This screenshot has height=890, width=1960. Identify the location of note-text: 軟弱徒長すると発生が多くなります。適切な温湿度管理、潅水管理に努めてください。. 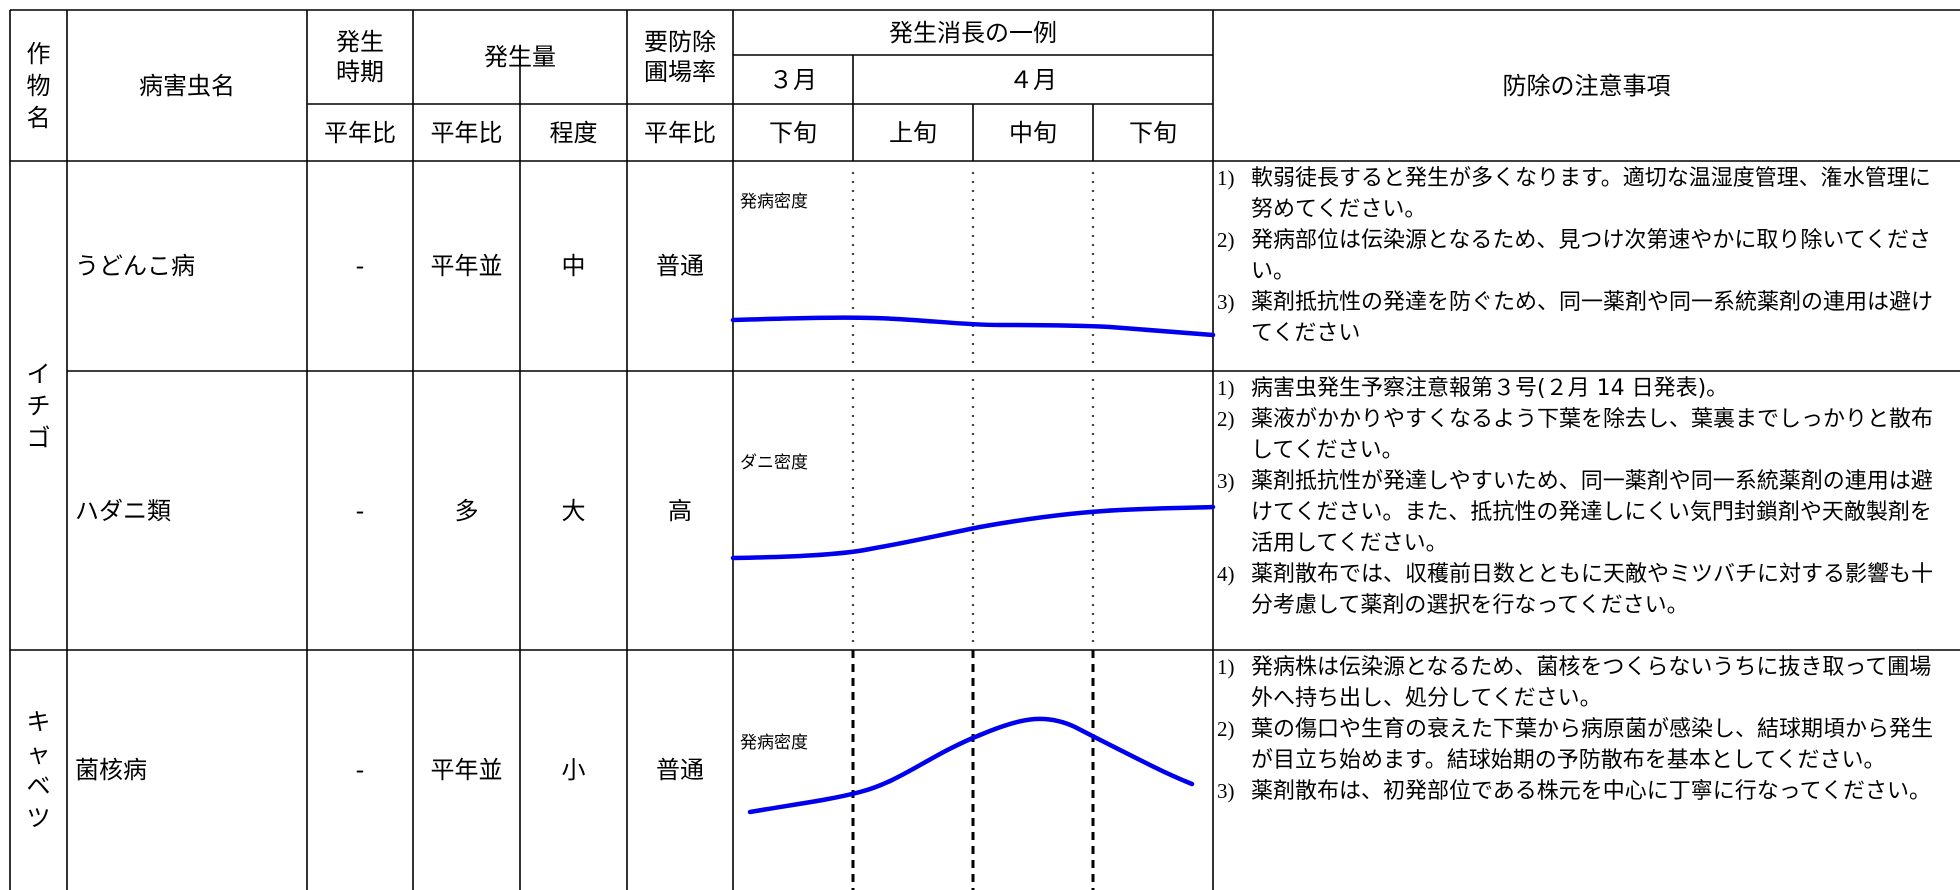
(1591, 194).